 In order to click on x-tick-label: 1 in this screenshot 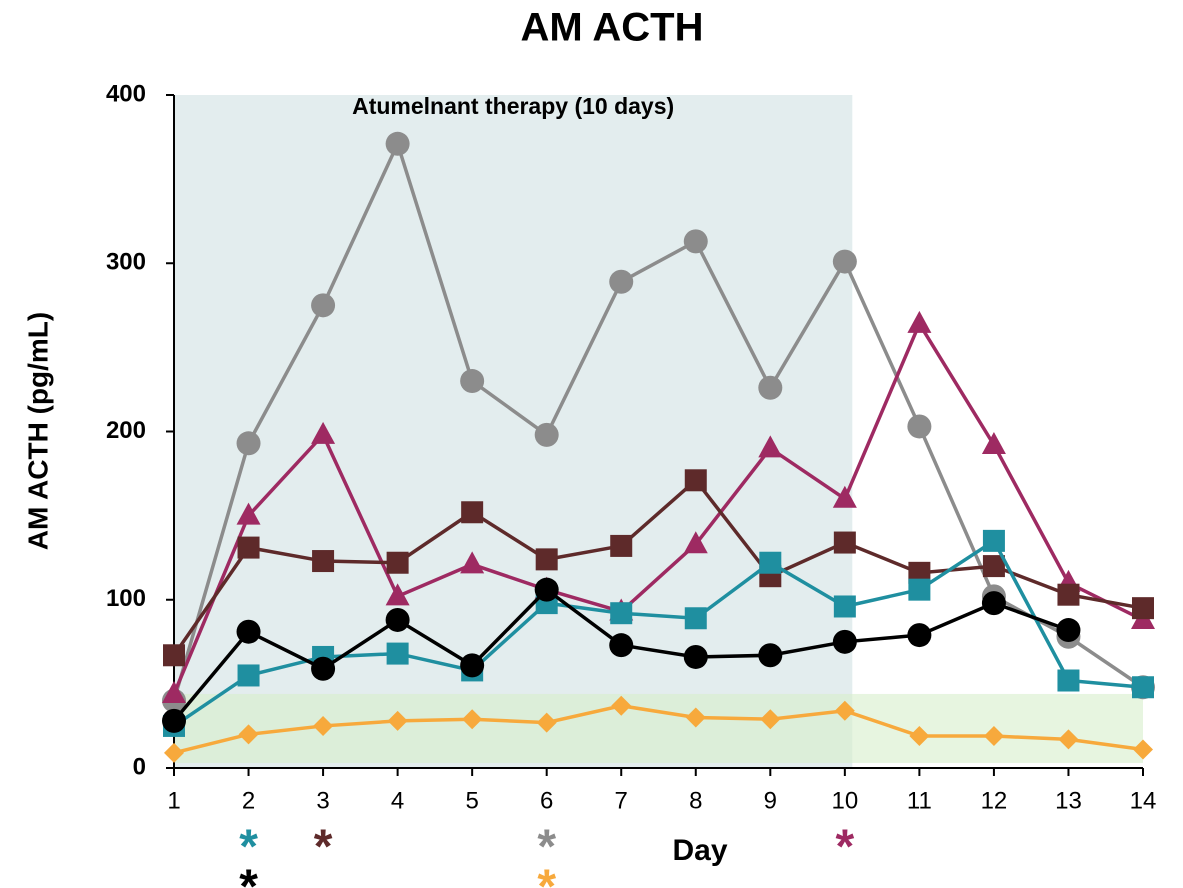, I will do `click(173, 800)`.